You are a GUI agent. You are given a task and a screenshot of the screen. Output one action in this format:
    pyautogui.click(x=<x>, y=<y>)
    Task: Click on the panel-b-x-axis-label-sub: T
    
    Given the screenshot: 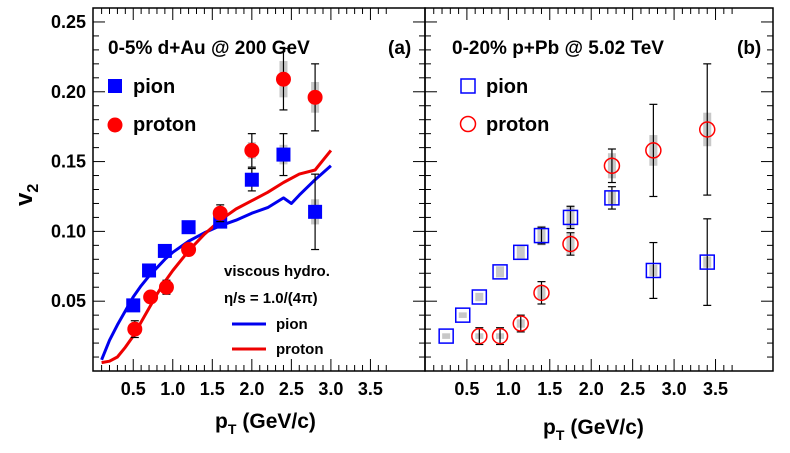 What is the action you would take?
    pyautogui.click(x=560, y=435)
    